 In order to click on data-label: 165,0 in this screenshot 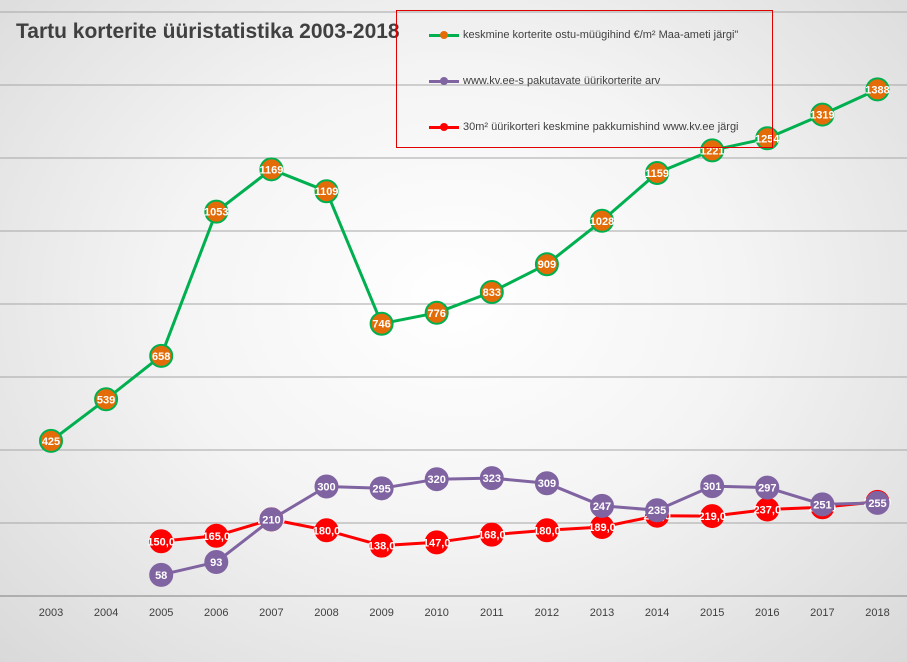, I will do `click(217, 537)`.